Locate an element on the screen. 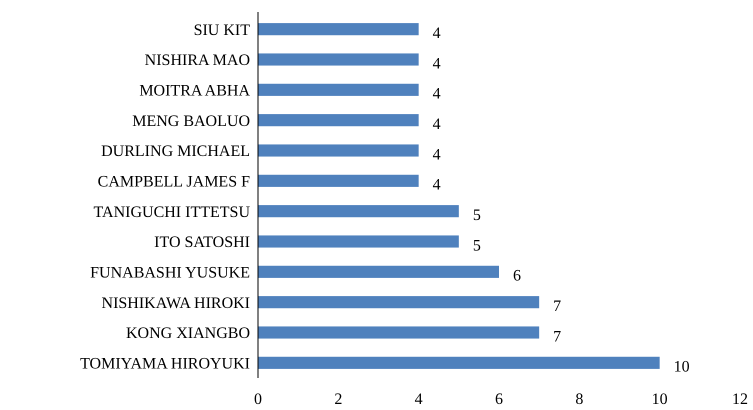 The width and height of the screenshot is (753, 410). x-tick-label: 8 is located at coordinates (579, 399).